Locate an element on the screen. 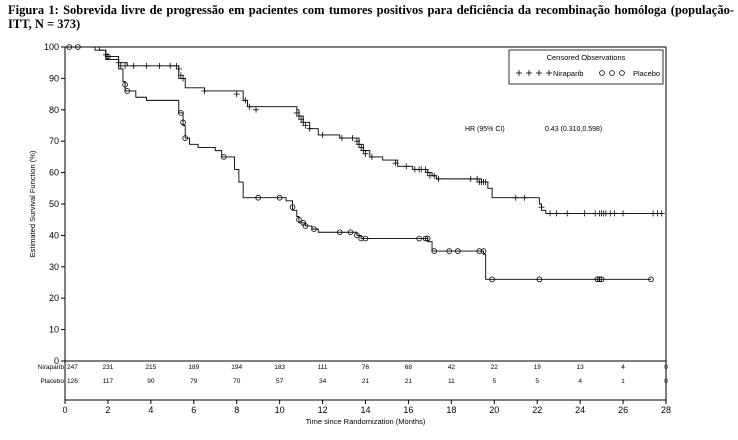 Image resolution: width=738 pixels, height=440 pixels. y-tick-label: 30 is located at coordinates (54, 267).